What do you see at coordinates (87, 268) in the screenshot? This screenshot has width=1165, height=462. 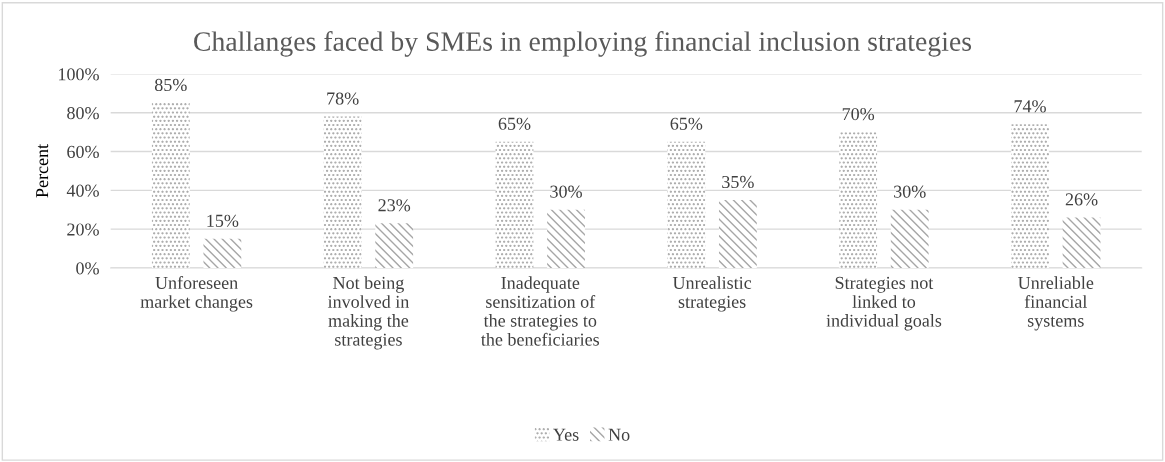 I see `y-tick-label: 0%` at bounding box center [87, 268].